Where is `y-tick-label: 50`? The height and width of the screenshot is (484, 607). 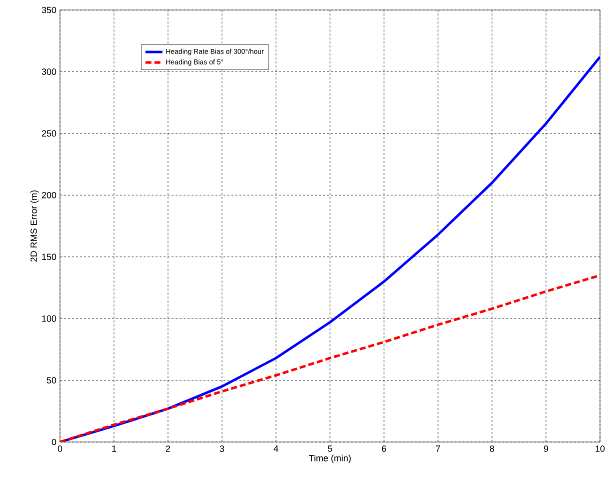
y-tick-label: 50 is located at coordinates (51, 380).